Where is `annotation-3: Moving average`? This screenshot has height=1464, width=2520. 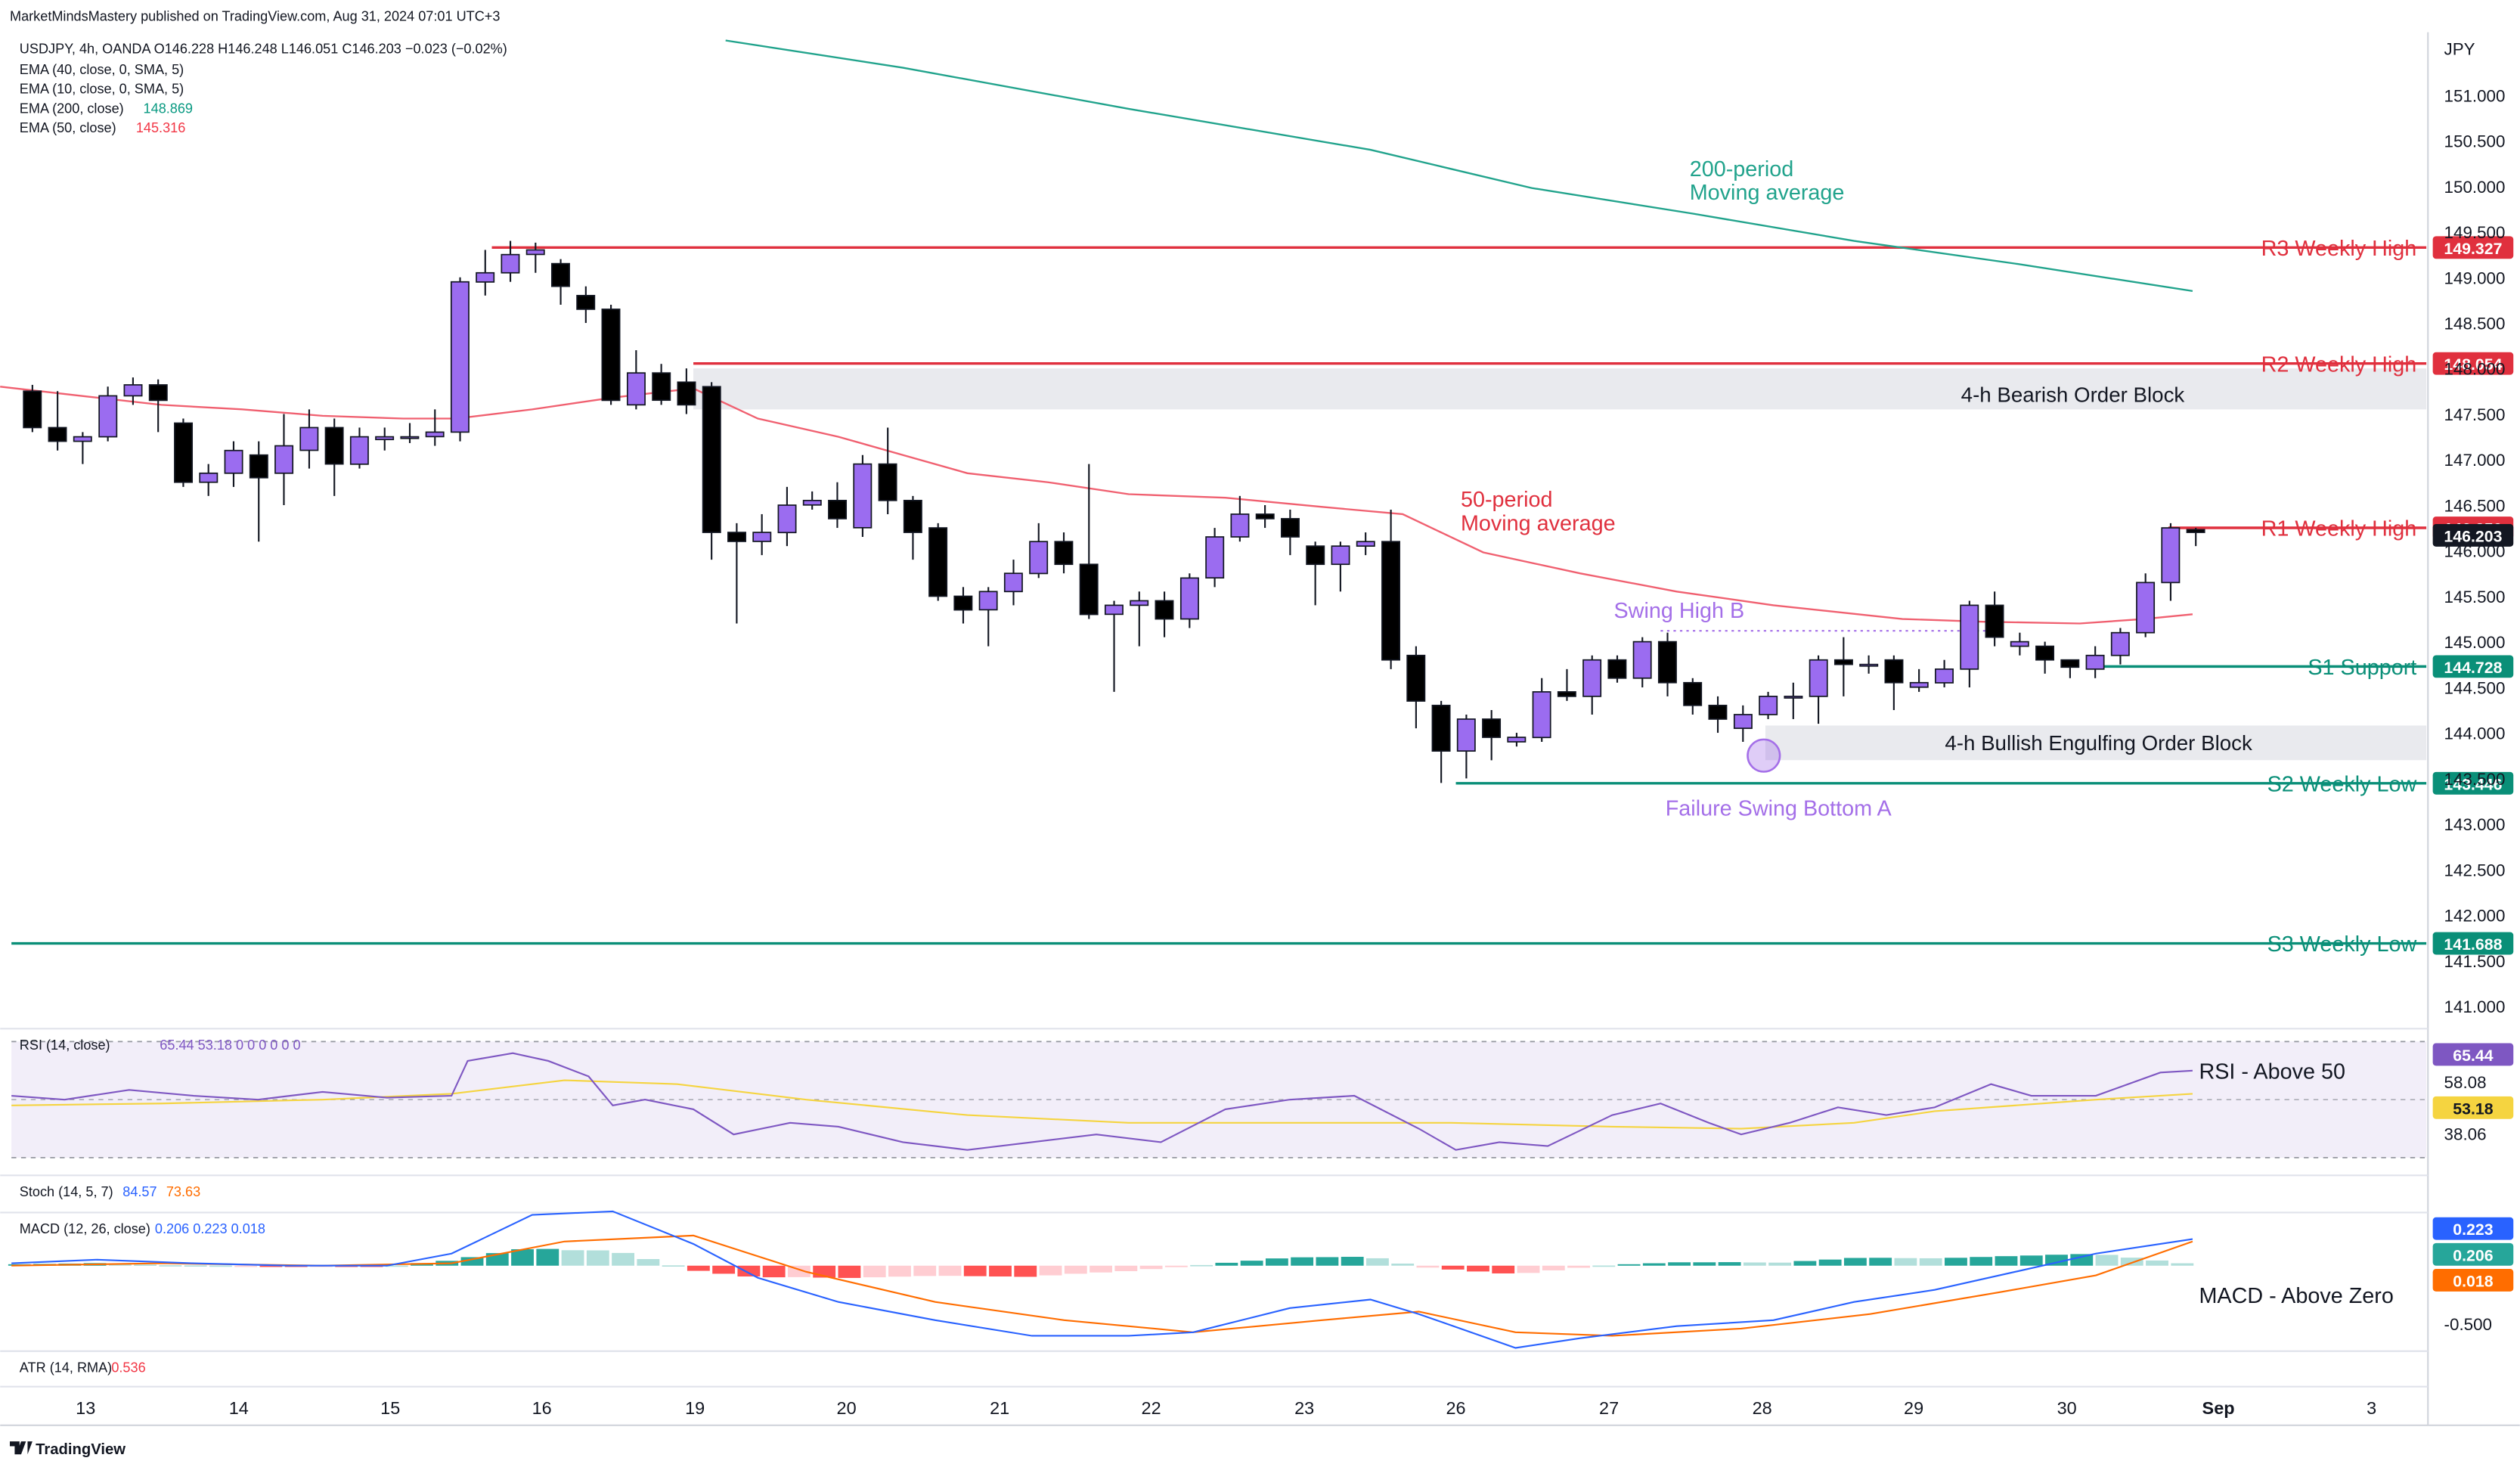 annotation-3: Moving average is located at coordinates (1538, 523).